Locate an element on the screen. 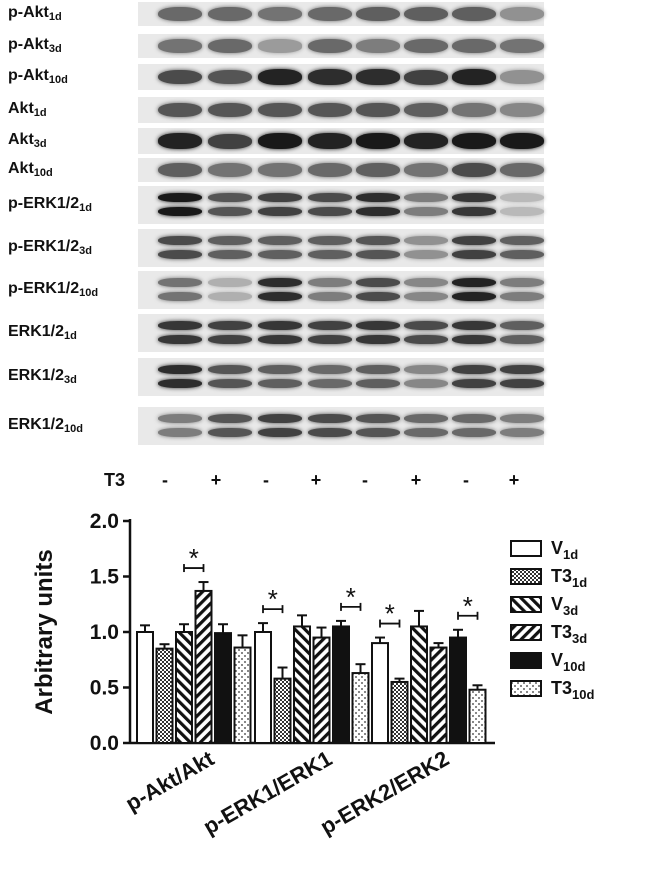 This screenshot has width=665, height=882. legend-label: T31d is located at coordinates (569, 578).